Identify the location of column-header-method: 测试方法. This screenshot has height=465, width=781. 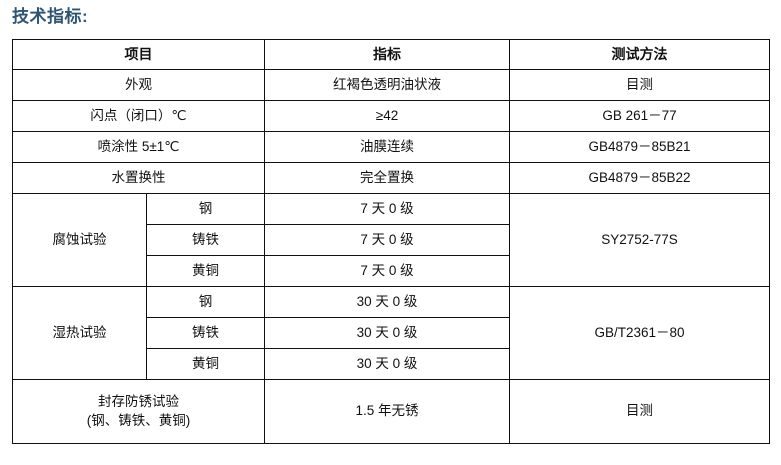
(639, 54).